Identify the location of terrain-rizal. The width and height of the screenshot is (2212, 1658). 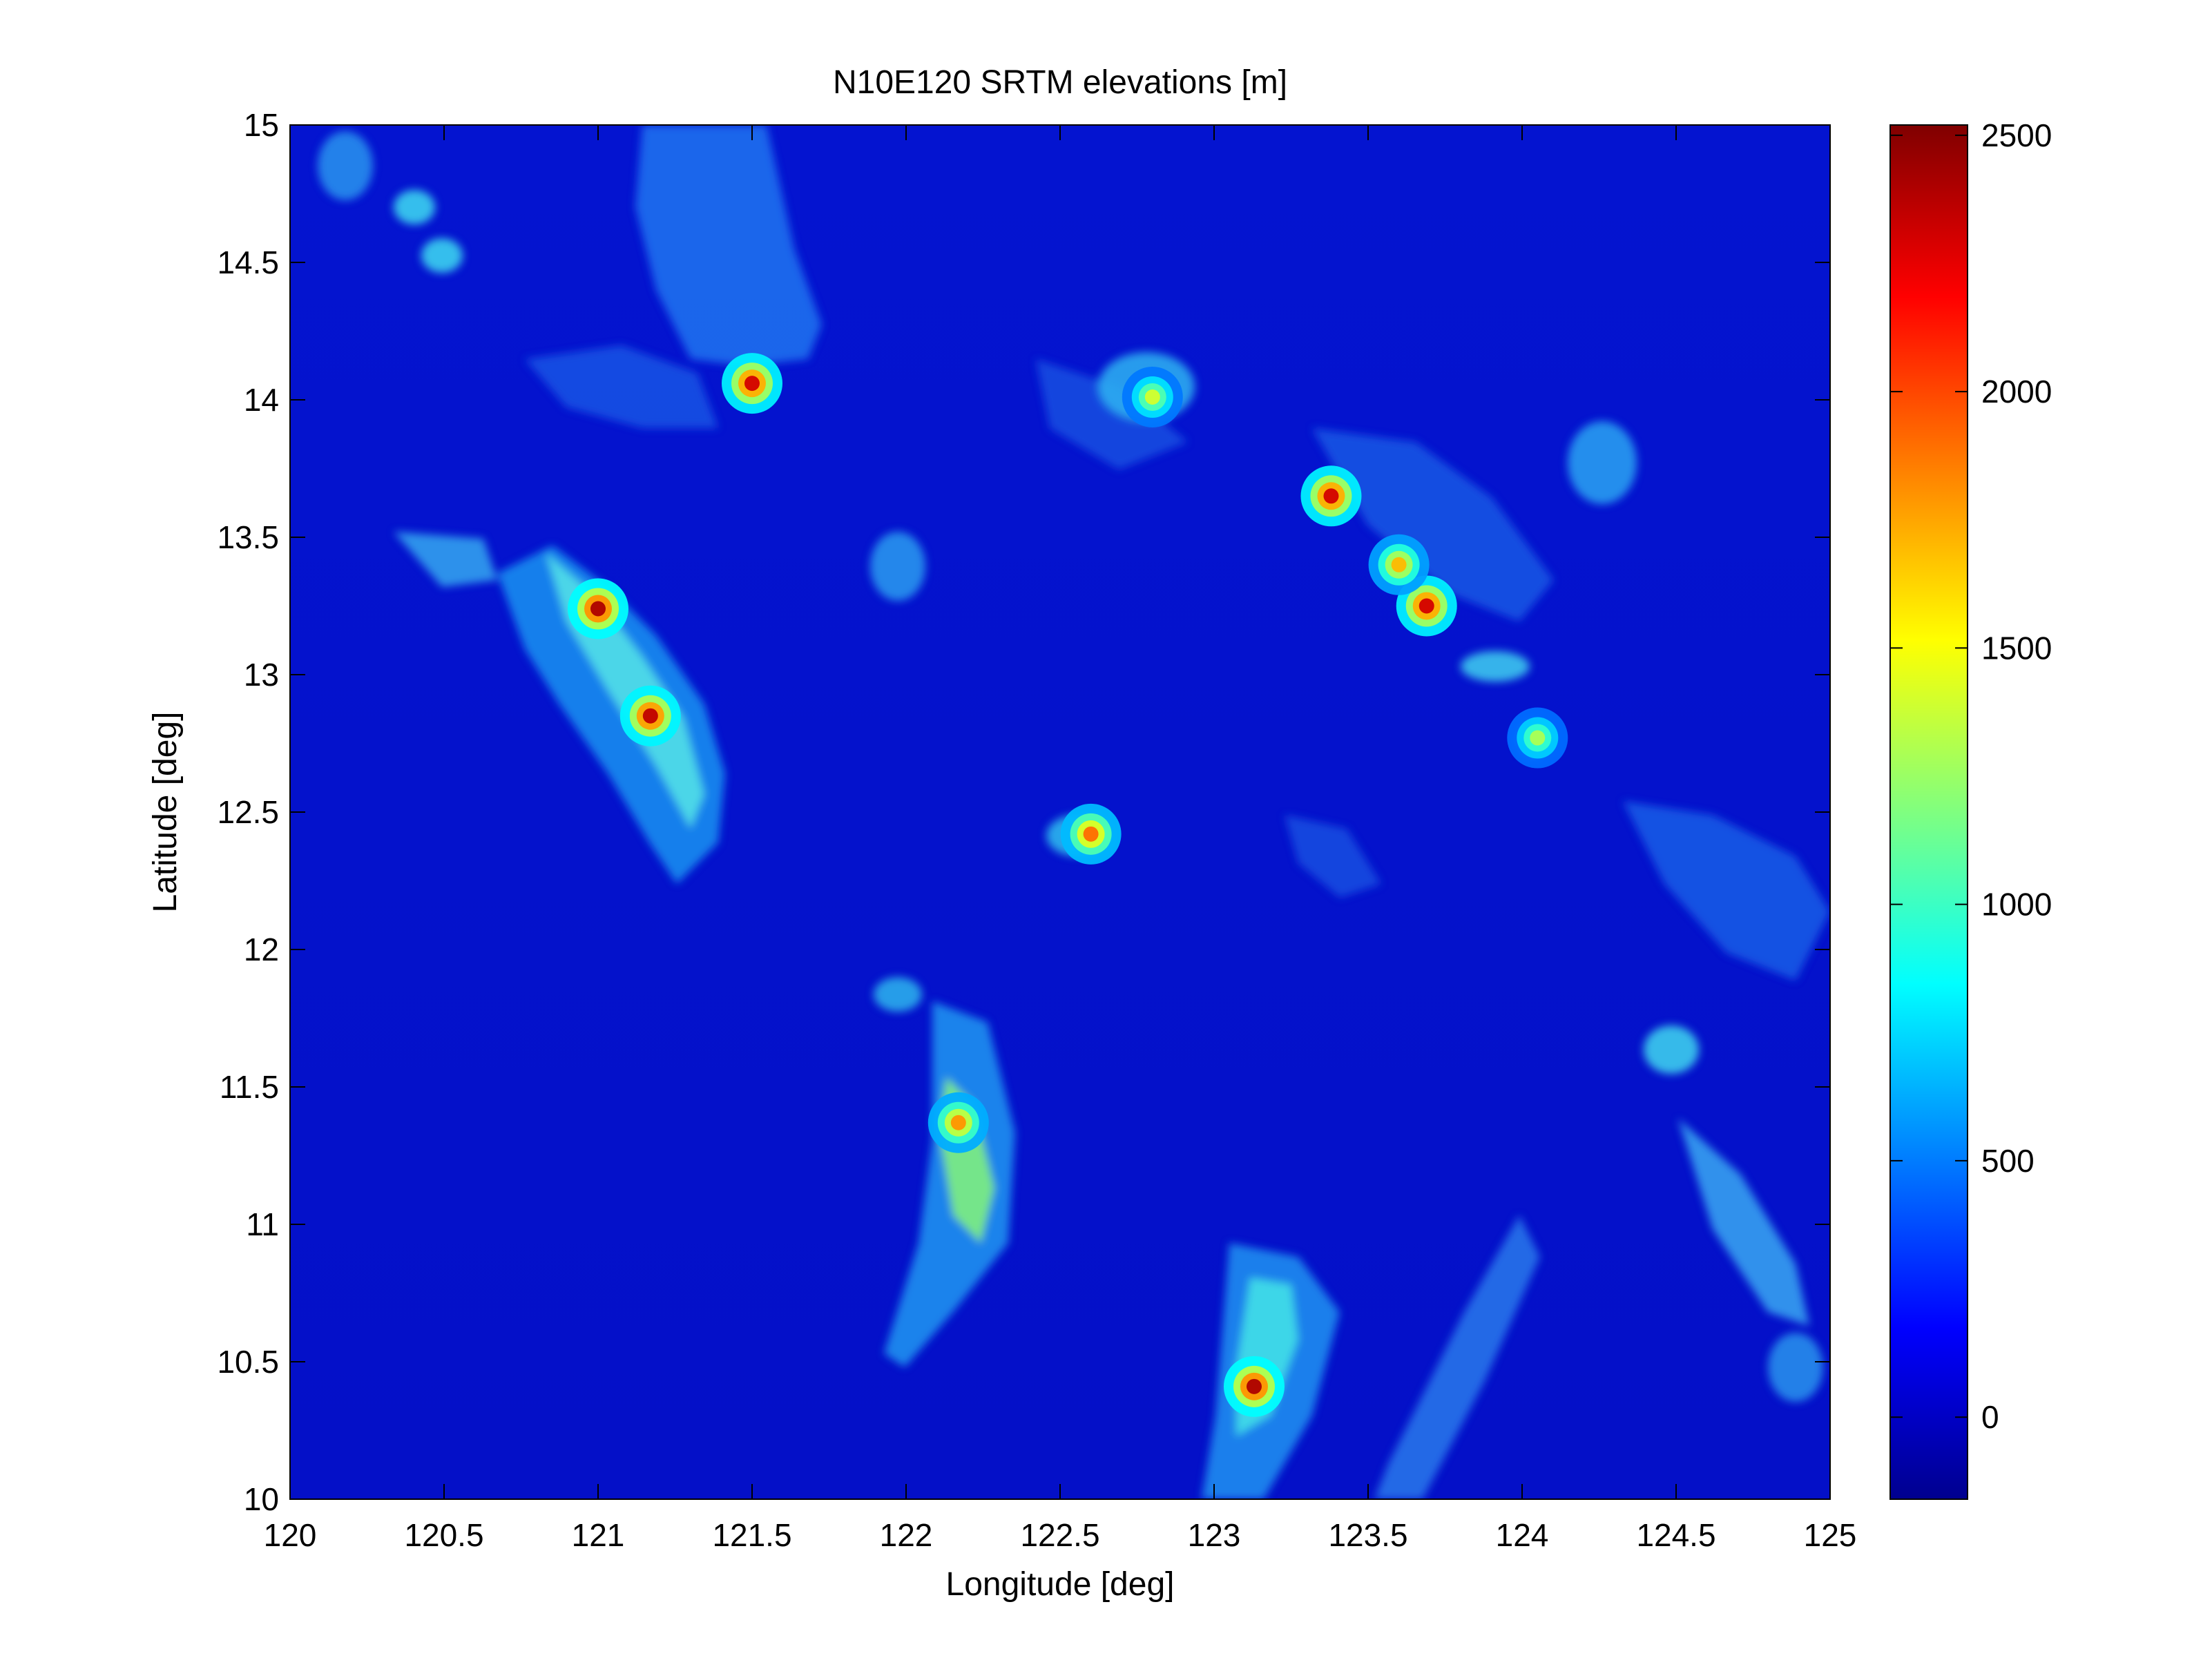
(442, 255).